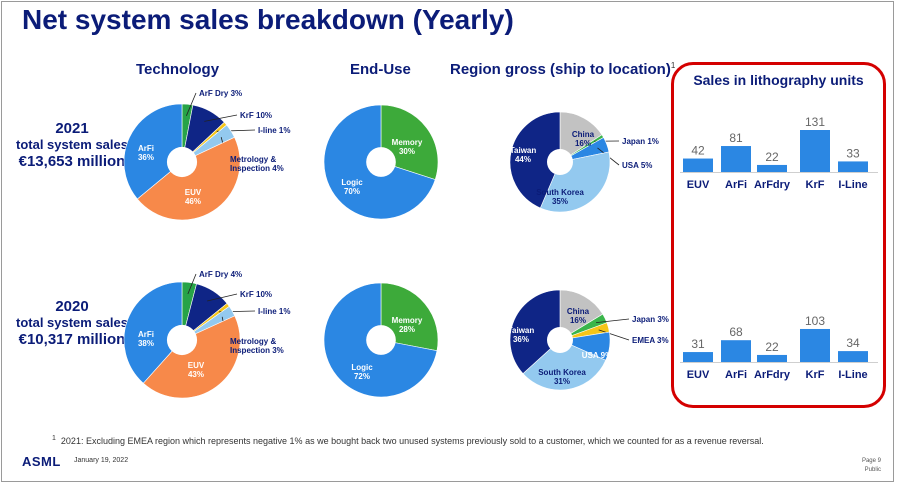 The height and width of the screenshot is (485, 897). I want to click on pie-label: South Korea 35%, so click(560, 197).